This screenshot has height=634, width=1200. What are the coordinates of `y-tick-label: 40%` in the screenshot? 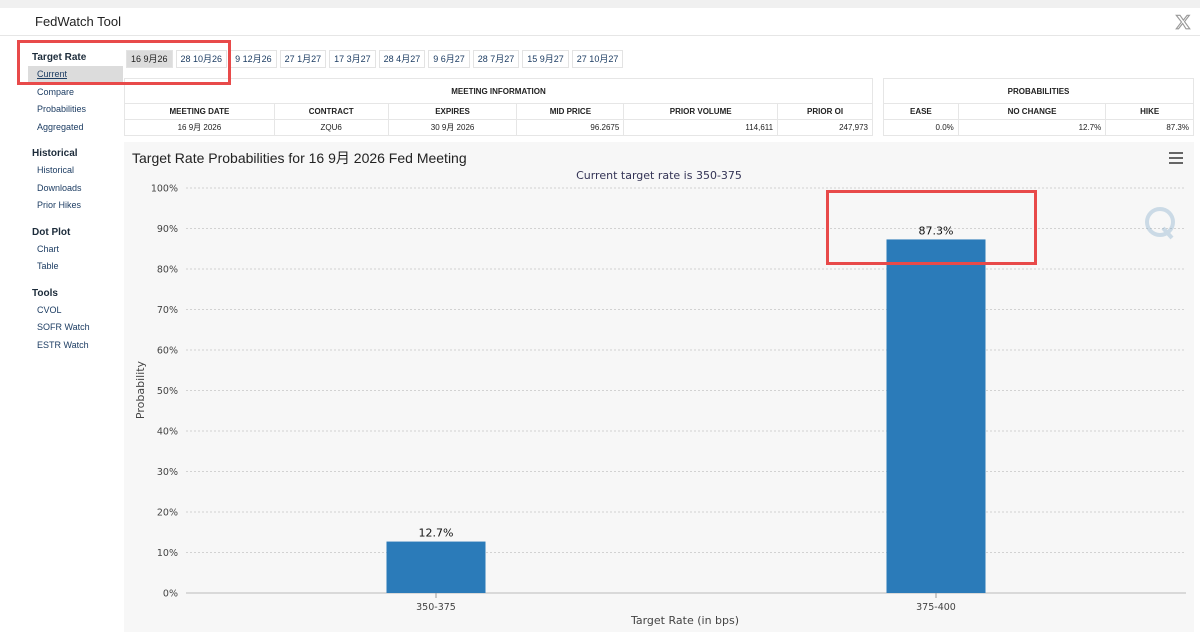 It's located at (167, 432).